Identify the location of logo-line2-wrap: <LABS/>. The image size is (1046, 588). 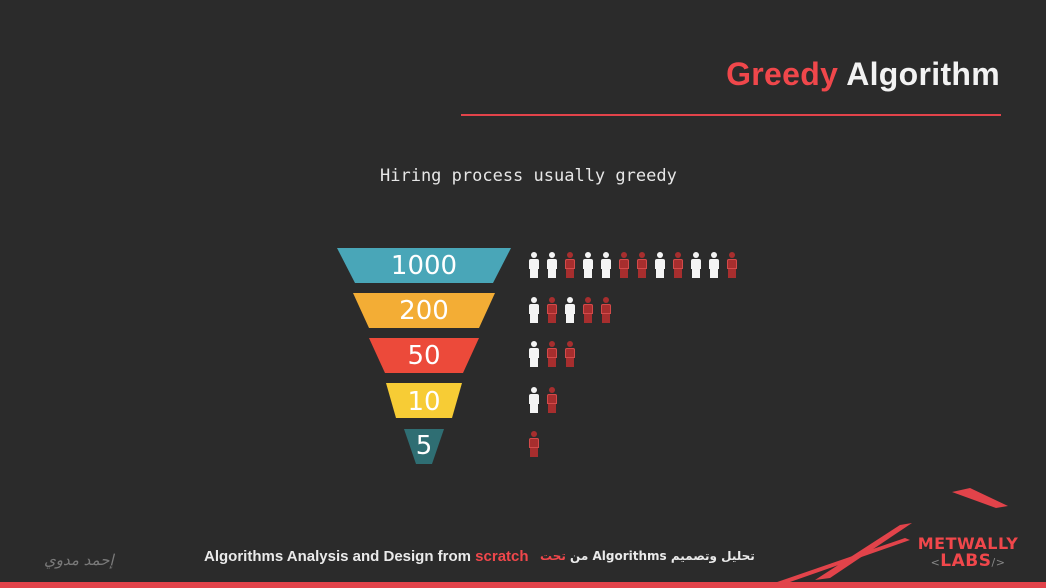
(968, 561).